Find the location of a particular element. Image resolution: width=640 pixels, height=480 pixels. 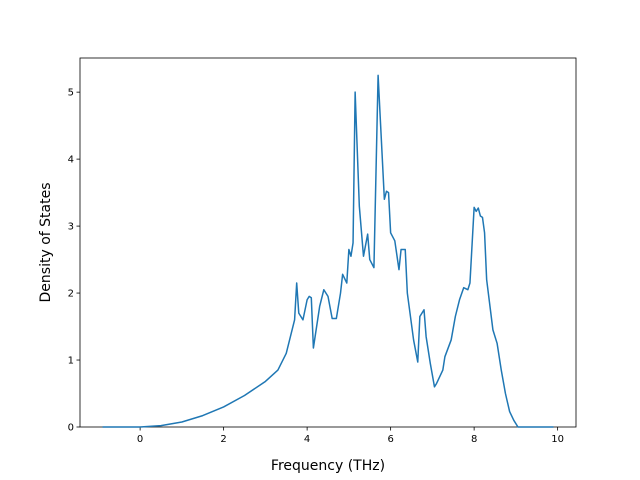

y-tick-label: 1 is located at coordinates (71, 361).